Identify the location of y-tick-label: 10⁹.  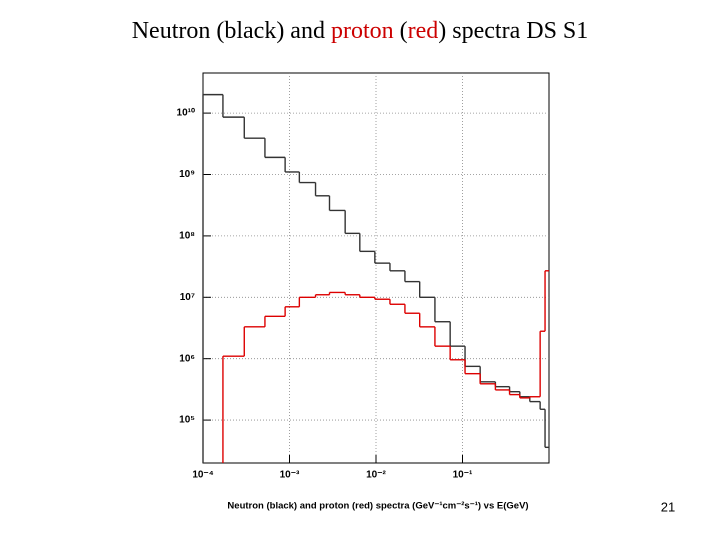
(187, 174).